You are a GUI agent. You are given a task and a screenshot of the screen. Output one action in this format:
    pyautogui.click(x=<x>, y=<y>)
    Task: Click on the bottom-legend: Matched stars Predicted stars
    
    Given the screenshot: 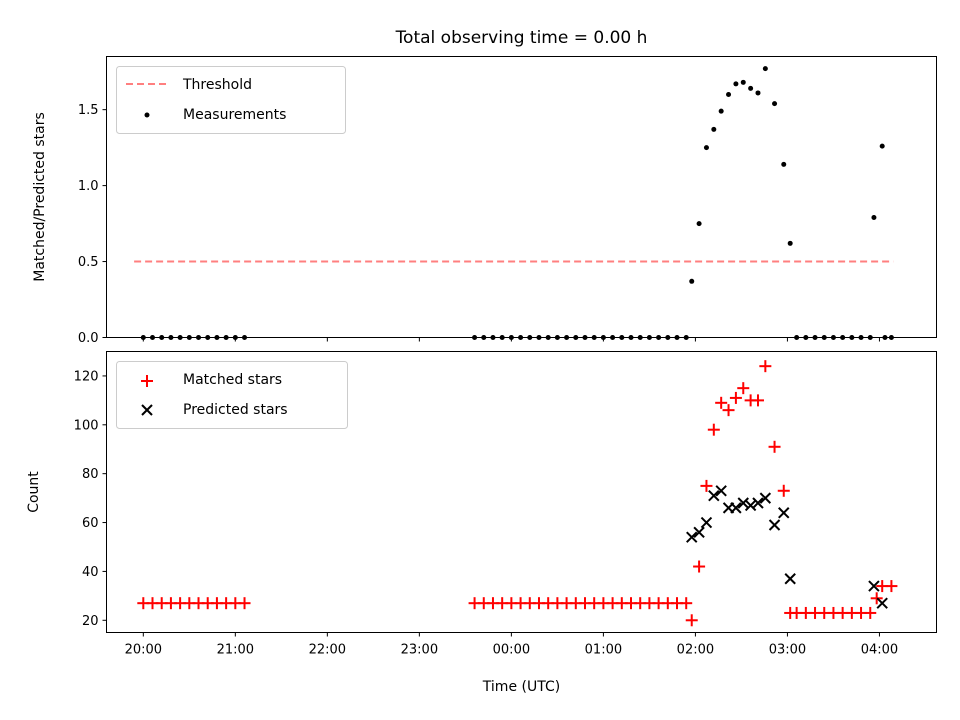 What is the action you would take?
    pyautogui.click(x=232, y=395)
    